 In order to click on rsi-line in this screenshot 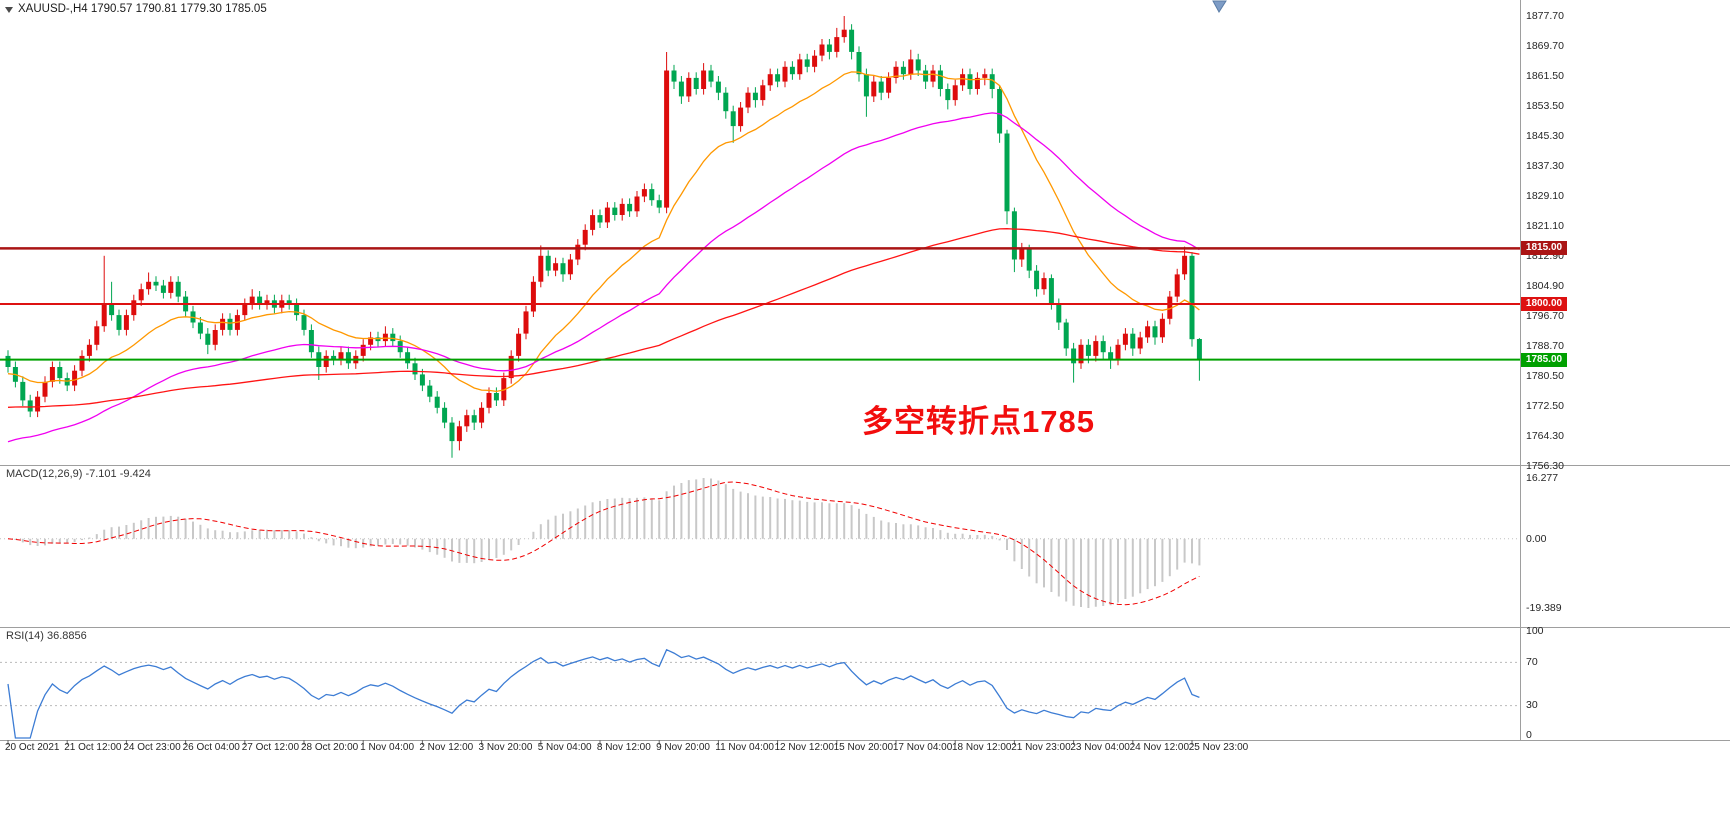, I will do `click(603, 693)`.